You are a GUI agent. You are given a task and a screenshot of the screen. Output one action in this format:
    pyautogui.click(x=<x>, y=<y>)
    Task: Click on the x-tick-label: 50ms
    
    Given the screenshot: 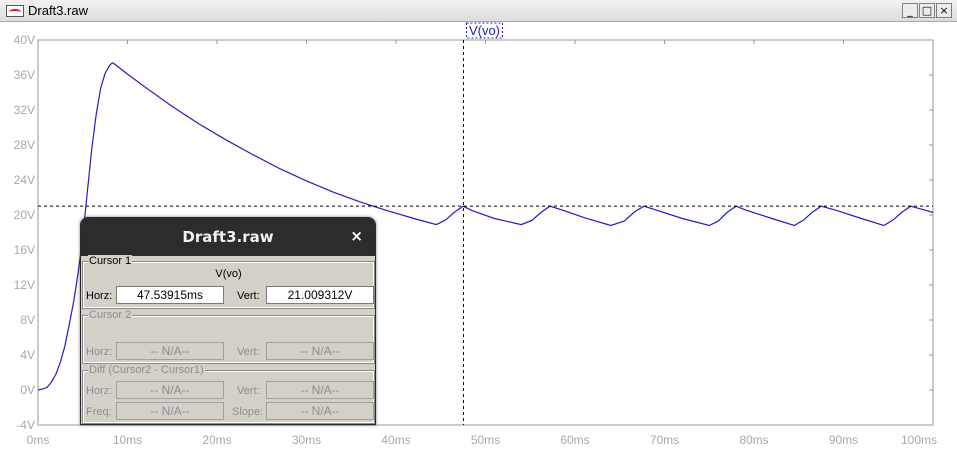 What is the action you would take?
    pyautogui.click(x=485, y=440)
    